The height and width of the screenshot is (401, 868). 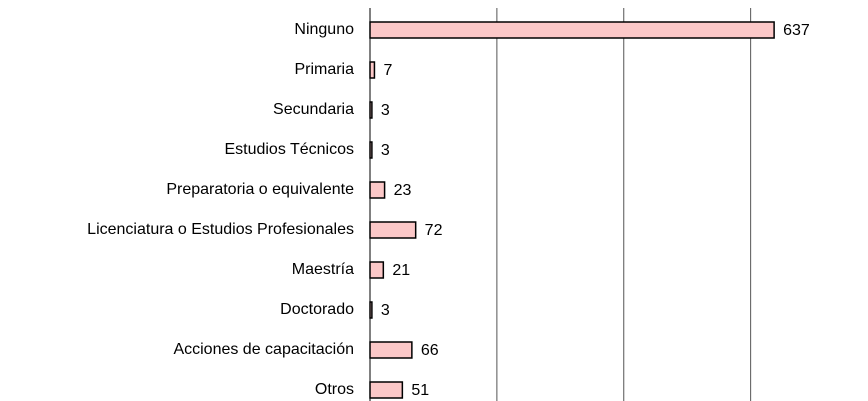 I want to click on value-label: 51, so click(x=420, y=390).